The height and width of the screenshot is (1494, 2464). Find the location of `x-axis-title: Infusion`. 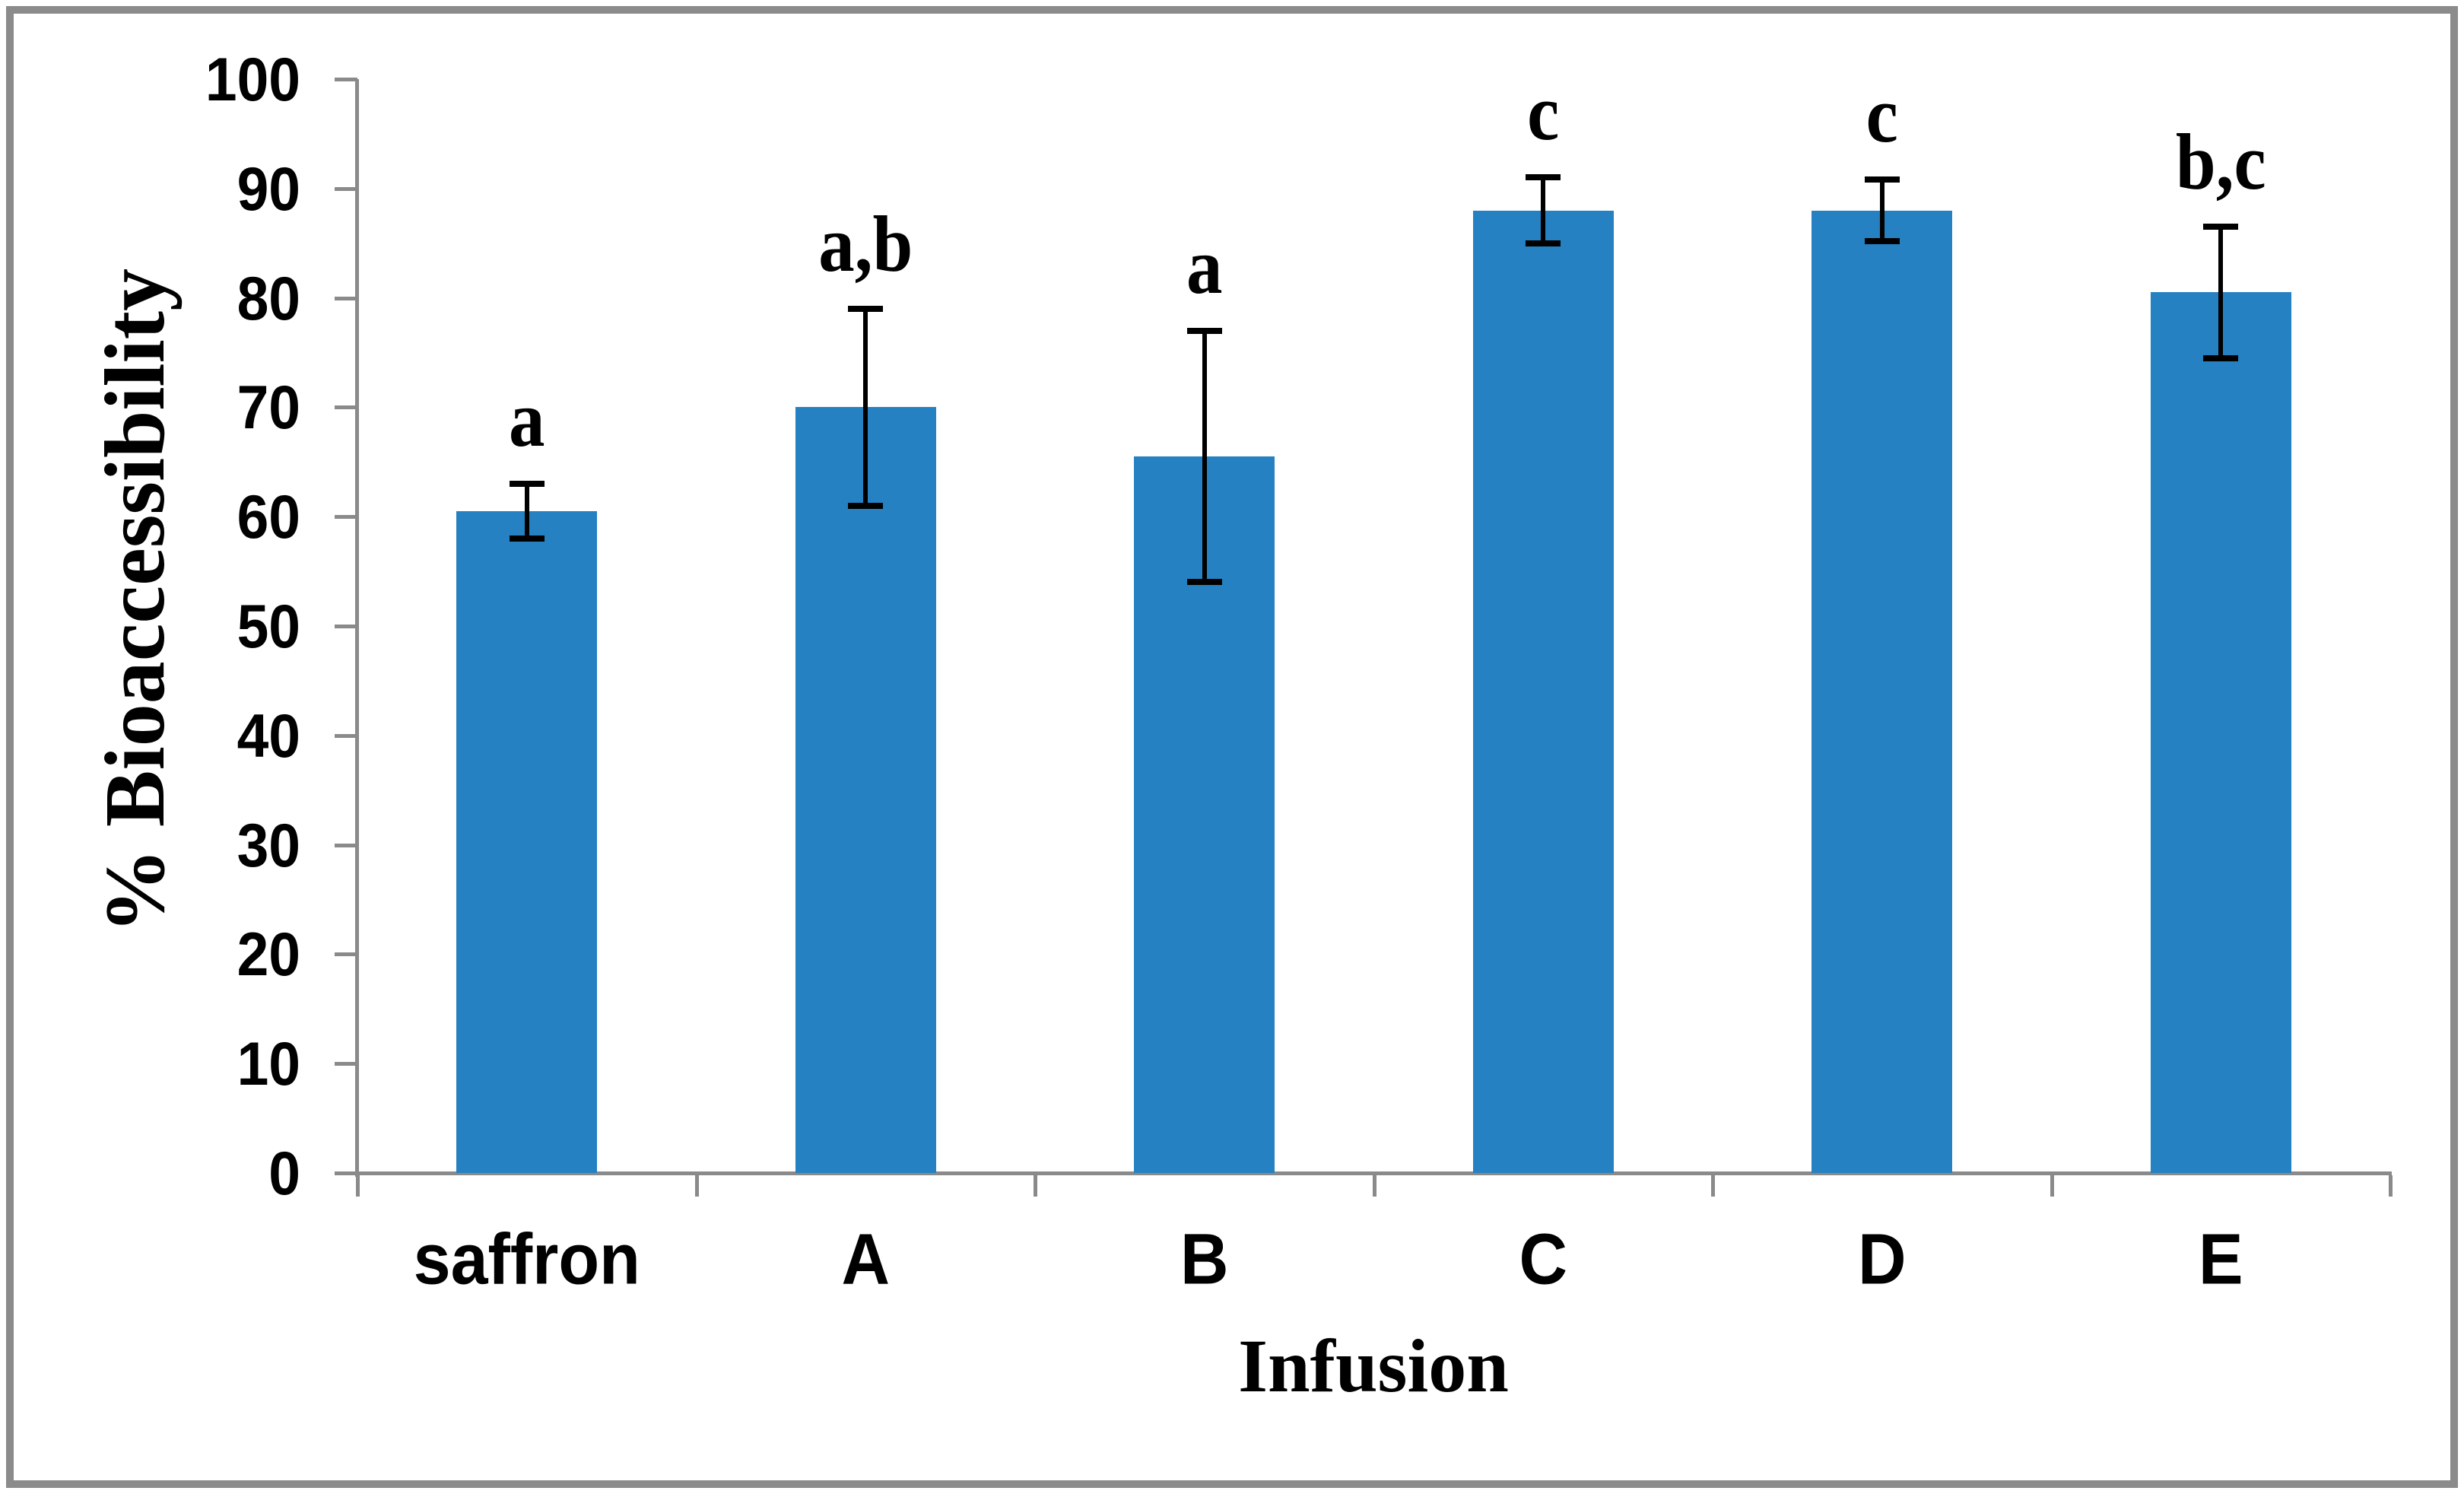

x-axis-title: Infusion is located at coordinates (1373, 1366).